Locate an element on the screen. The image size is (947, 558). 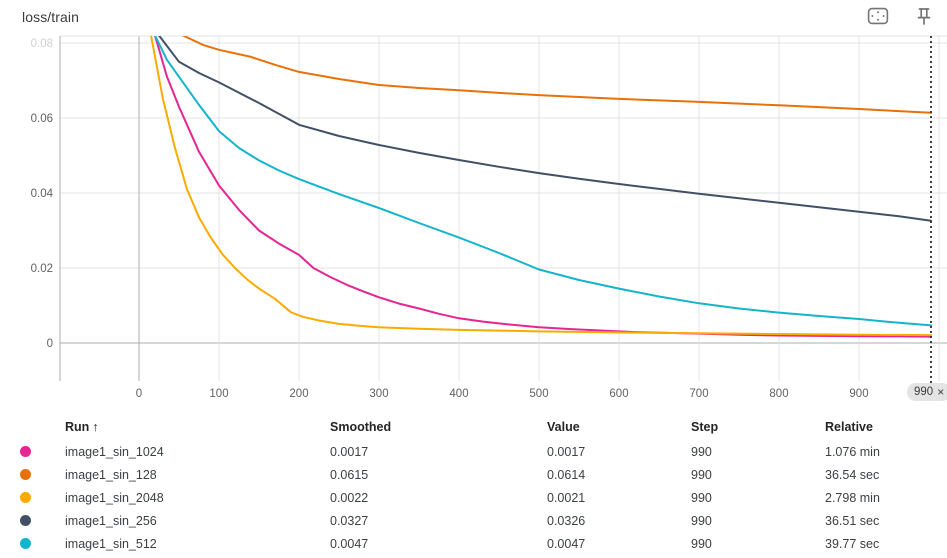
x-axis-tick-label: 900 is located at coordinates (858, 394).